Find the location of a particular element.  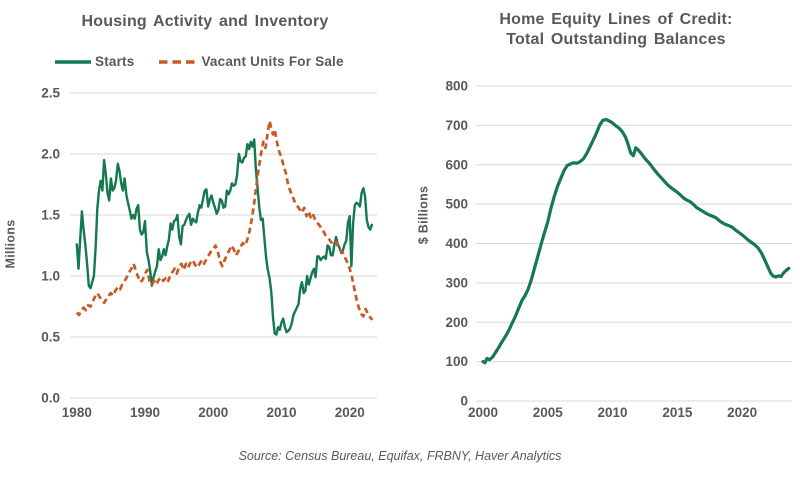

starts-line-swatch is located at coordinates (73, 61).